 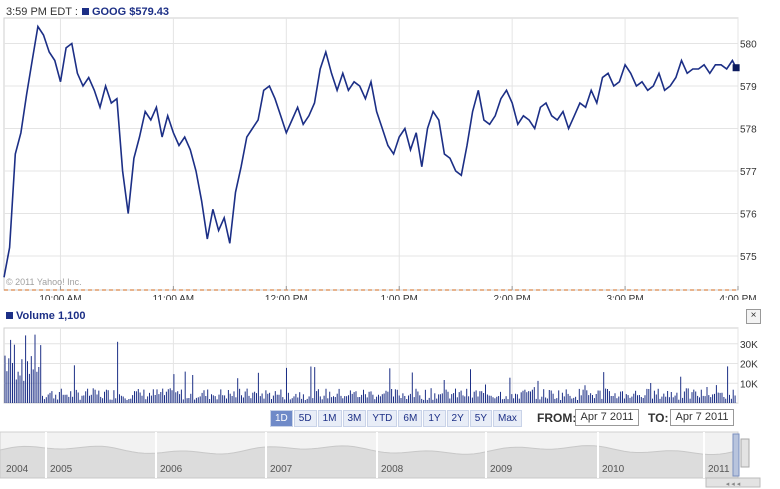 I want to click on navigator-years: 2004 2005 2006 2007 2008 2009 2010 2011, so click(x=368, y=455).